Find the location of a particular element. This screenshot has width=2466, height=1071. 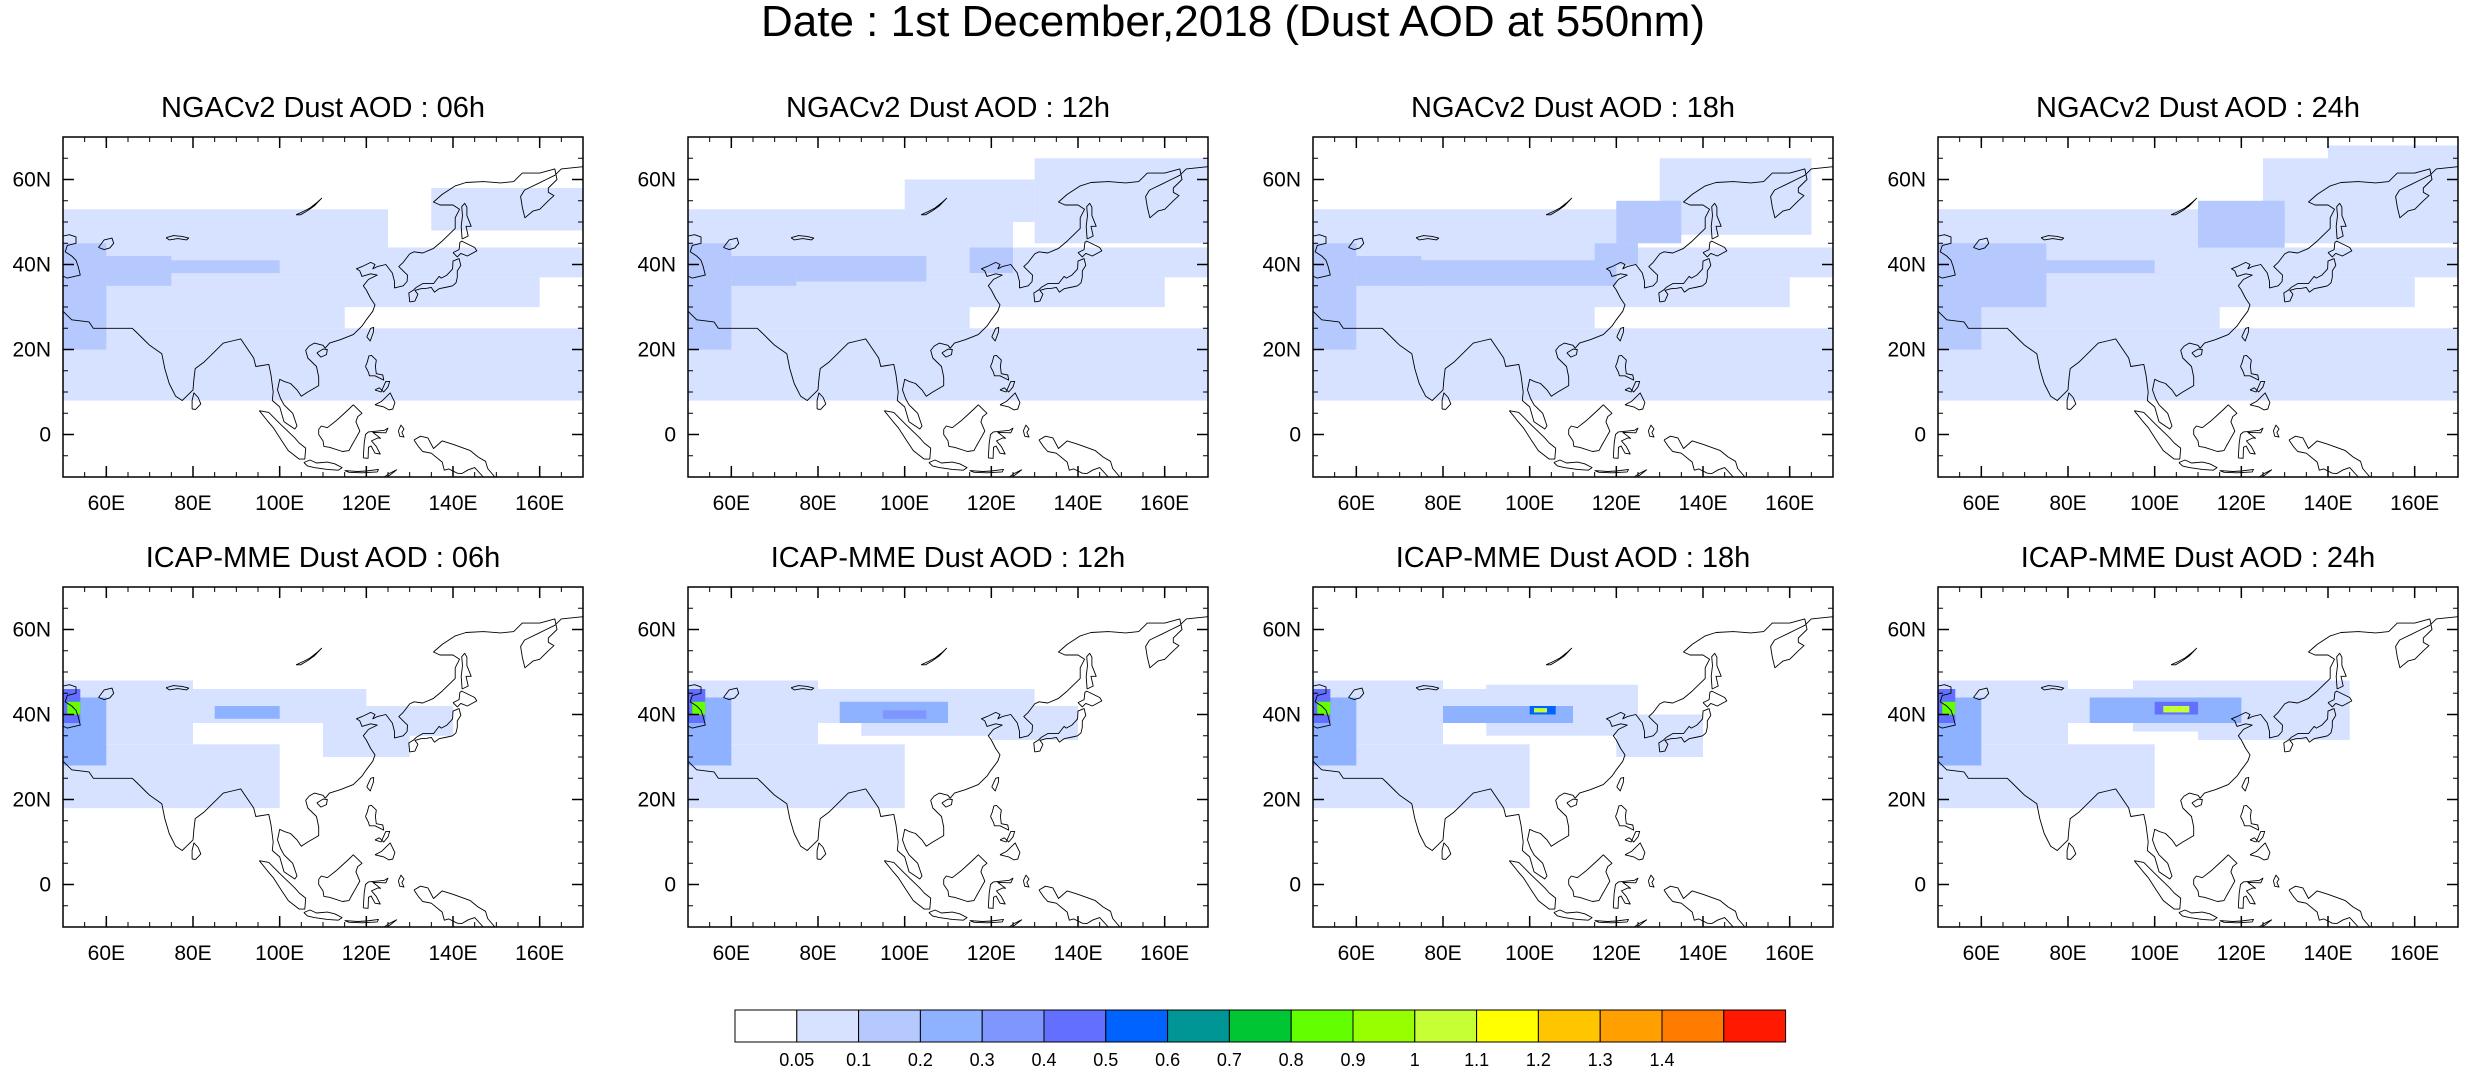

panel-title: ICAP-MME Dust AOD : 18h is located at coordinates (1573, 558).